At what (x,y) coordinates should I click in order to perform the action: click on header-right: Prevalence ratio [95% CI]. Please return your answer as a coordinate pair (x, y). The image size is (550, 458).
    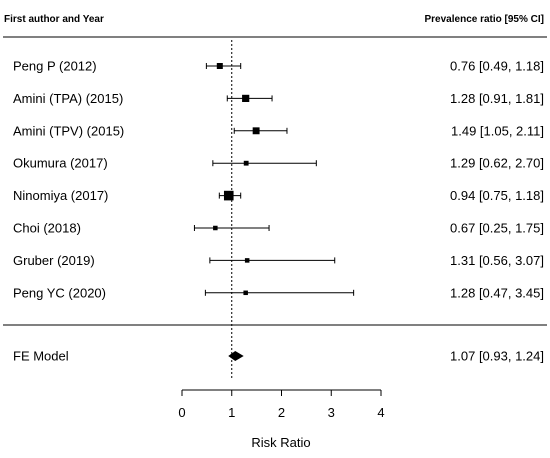
    Looking at the image, I should click on (485, 19).